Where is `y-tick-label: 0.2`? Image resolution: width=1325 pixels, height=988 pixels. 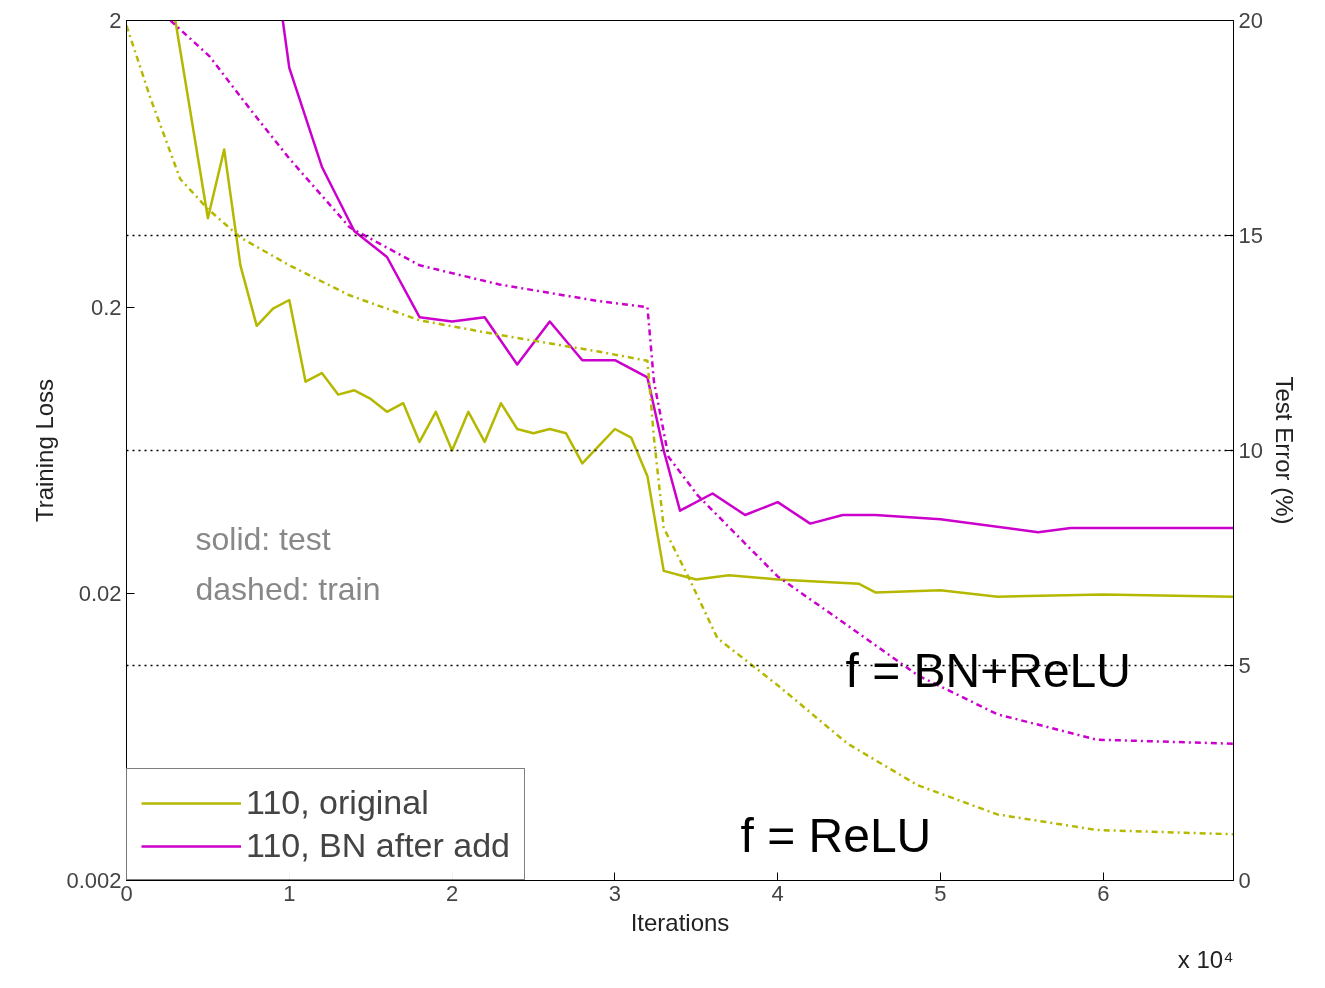 y-tick-label: 0.2 is located at coordinates (106, 307).